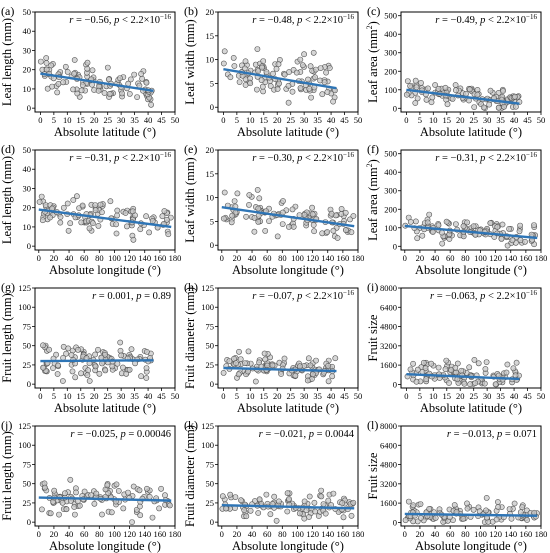  Describe the element at coordinates (212, 83) in the screenshot. I see `y-tick-label: 5` at that location.